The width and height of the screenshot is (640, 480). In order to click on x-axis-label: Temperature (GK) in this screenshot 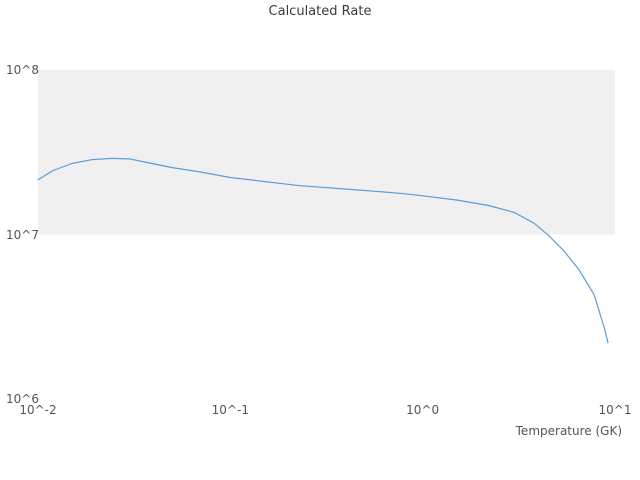, I will do `click(568, 431)`.